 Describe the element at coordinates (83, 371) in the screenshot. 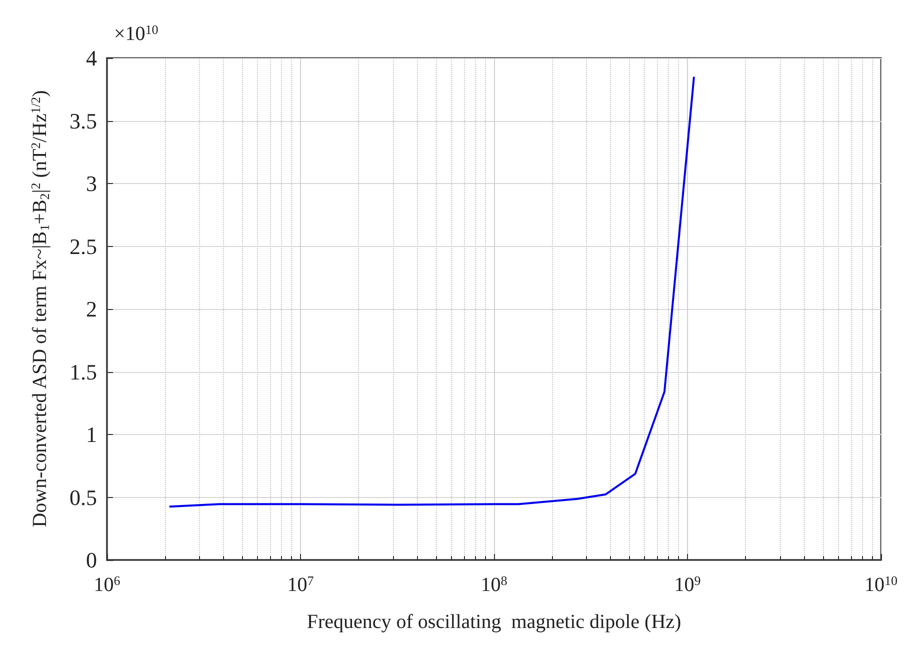

I see `y-tick-label: 1.5` at that location.